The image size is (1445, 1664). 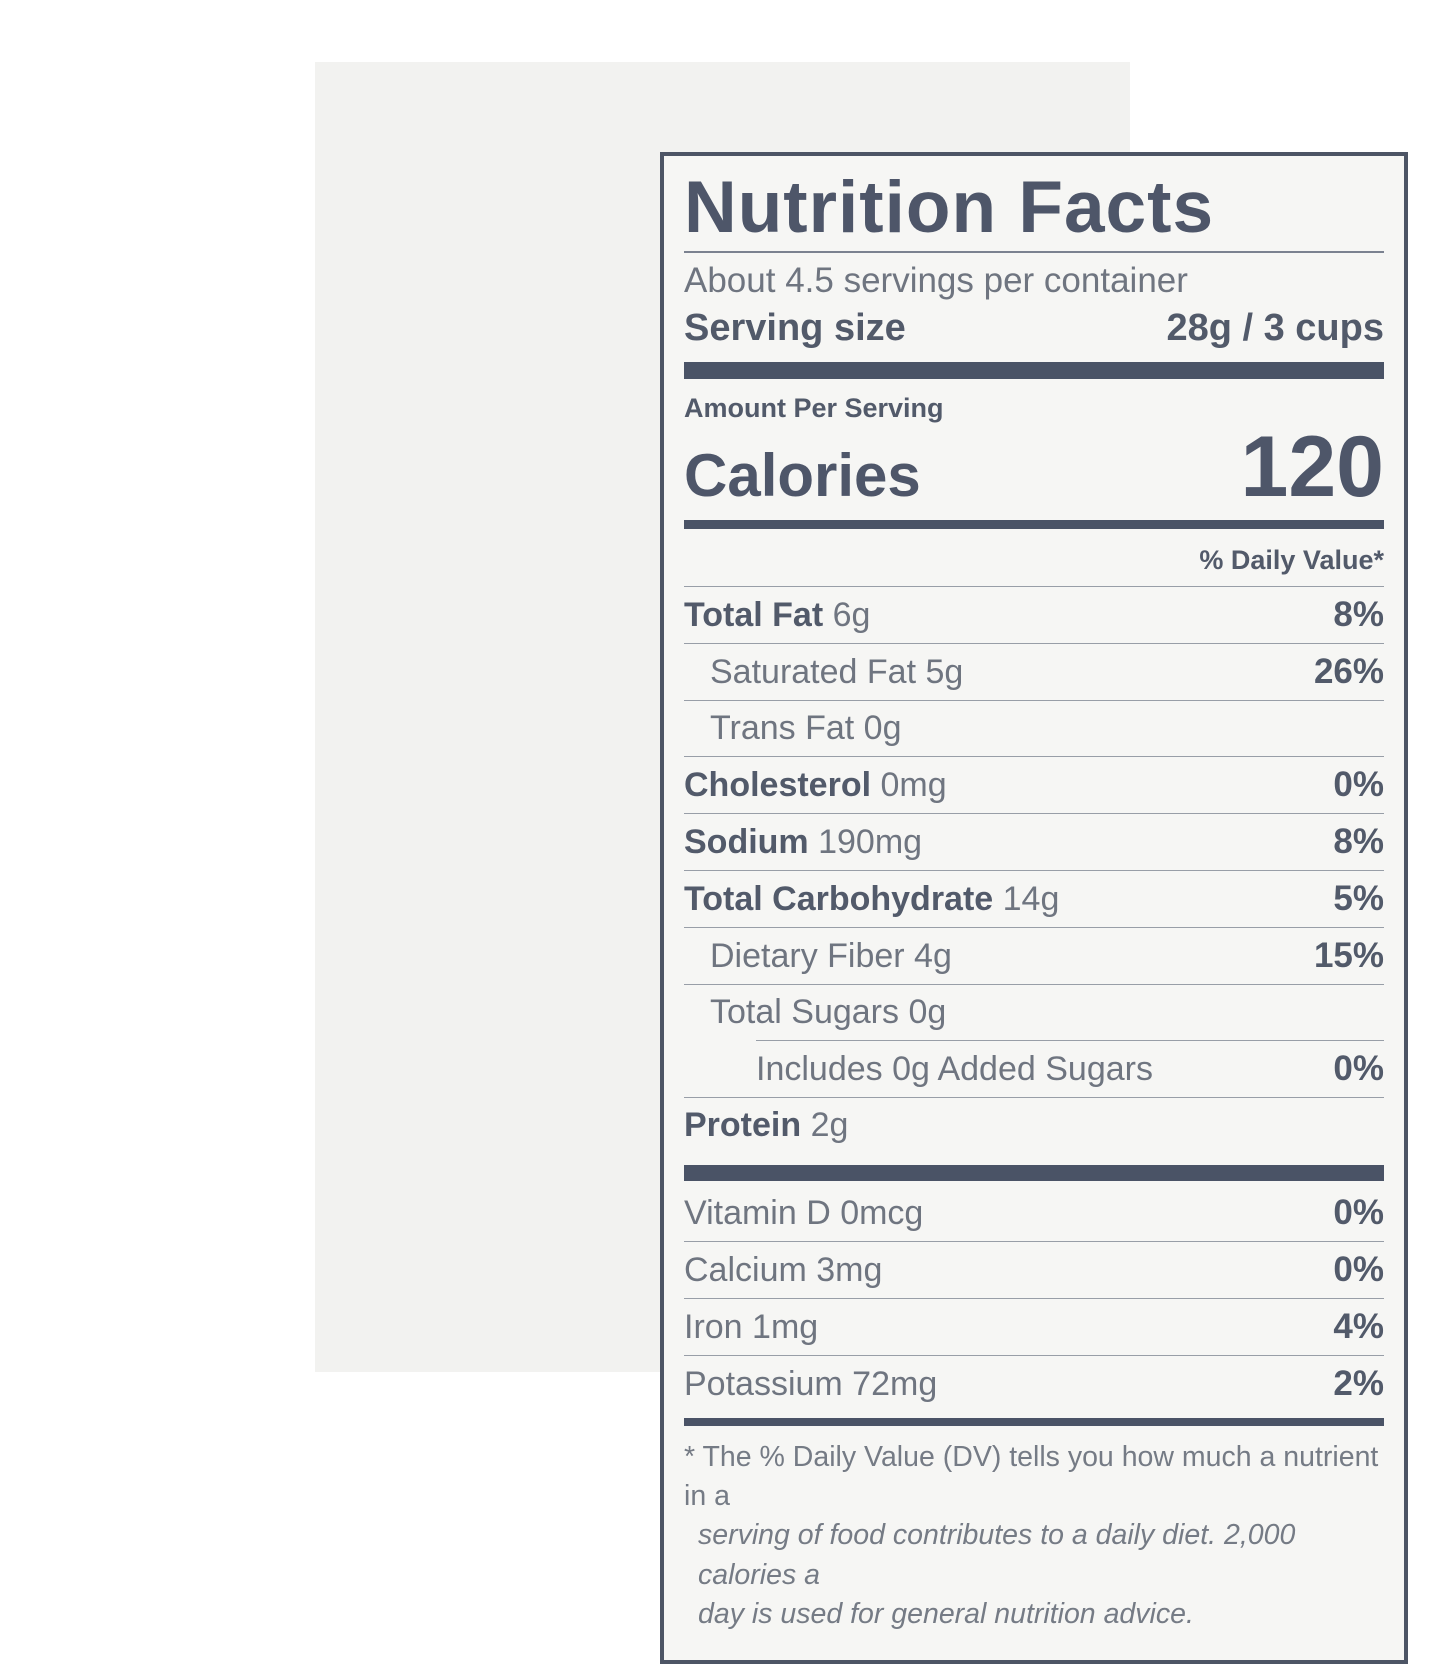 I want to click on nutrient-name: Saturated Fat 5g, so click(x=837, y=671).